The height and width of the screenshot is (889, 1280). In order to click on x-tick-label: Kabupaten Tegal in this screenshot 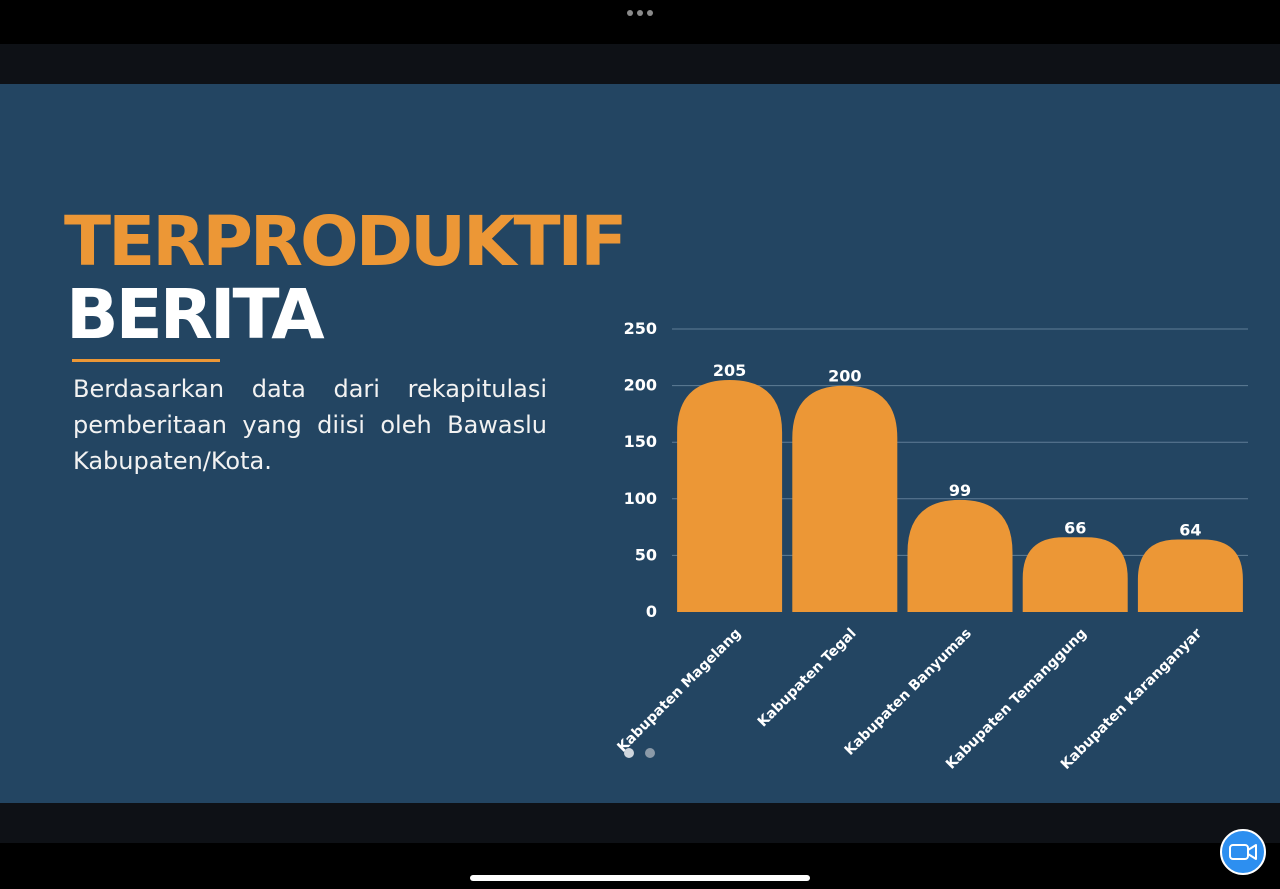, I will do `click(807, 678)`.